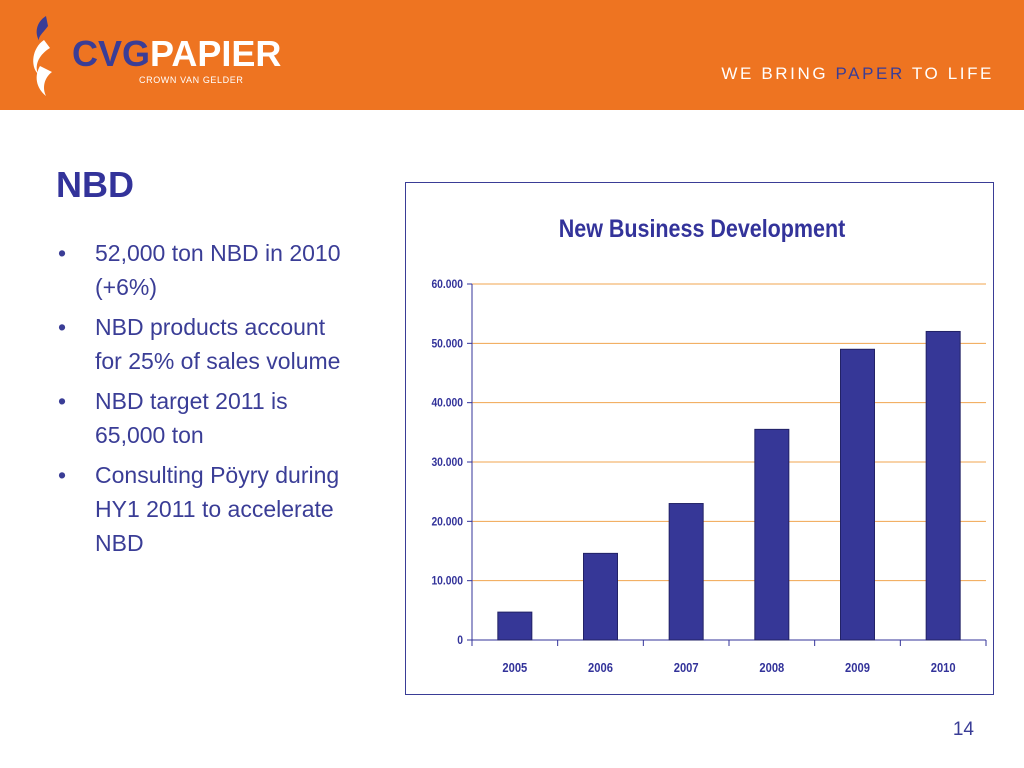  I want to click on bar-2008, so click(772, 534).